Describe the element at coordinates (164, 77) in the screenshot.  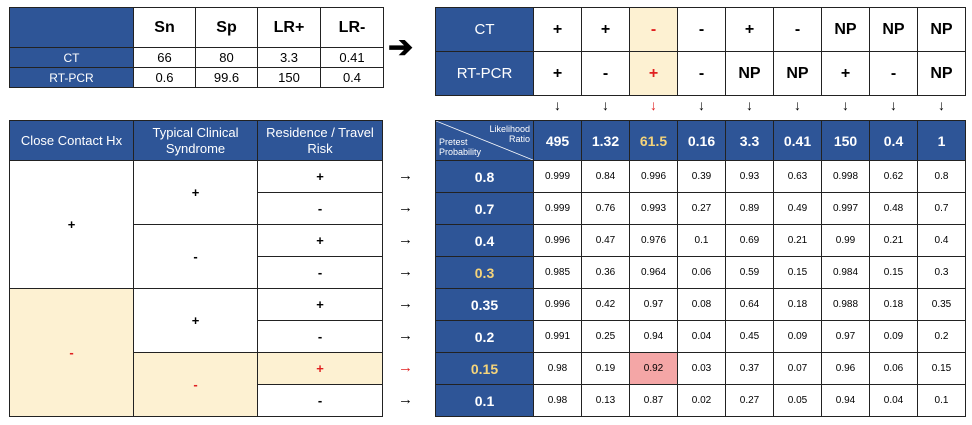
I see `perf-cell: 0.6` at that location.